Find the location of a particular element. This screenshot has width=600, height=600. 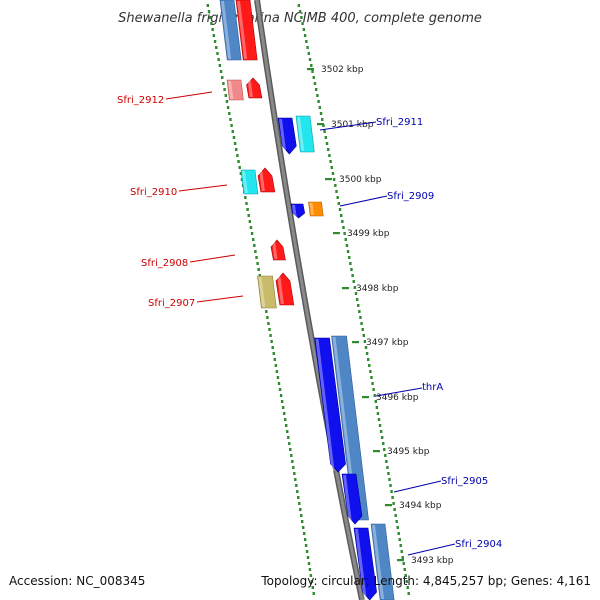

gene-sfri-2907-red is located at coordinates (285, 289).